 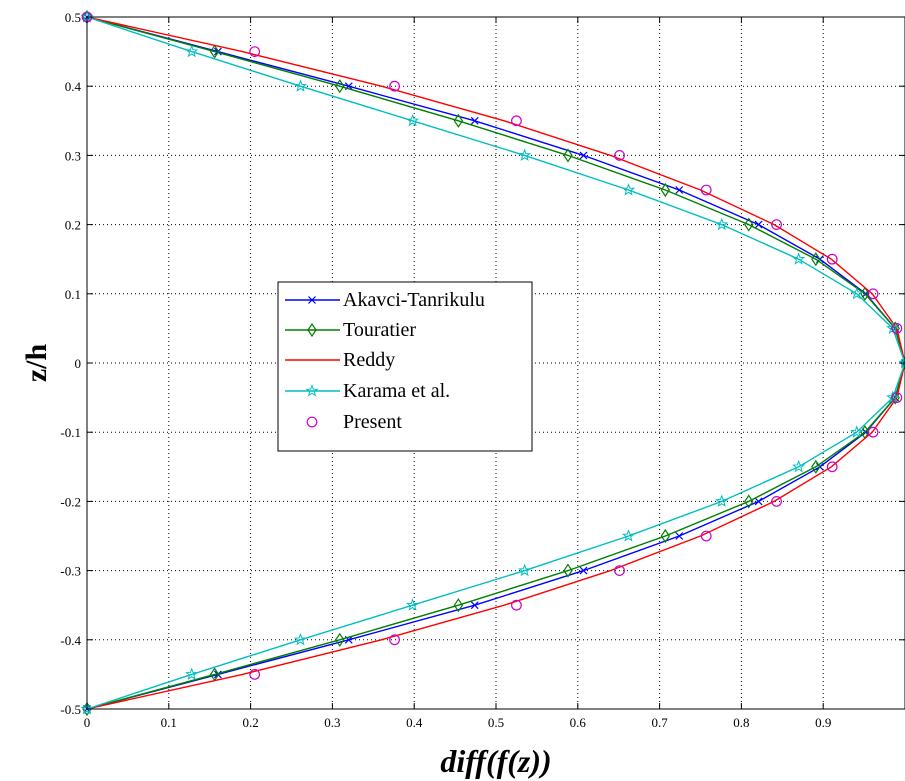 I want to click on legend-item-present: Present, so click(x=354, y=422).